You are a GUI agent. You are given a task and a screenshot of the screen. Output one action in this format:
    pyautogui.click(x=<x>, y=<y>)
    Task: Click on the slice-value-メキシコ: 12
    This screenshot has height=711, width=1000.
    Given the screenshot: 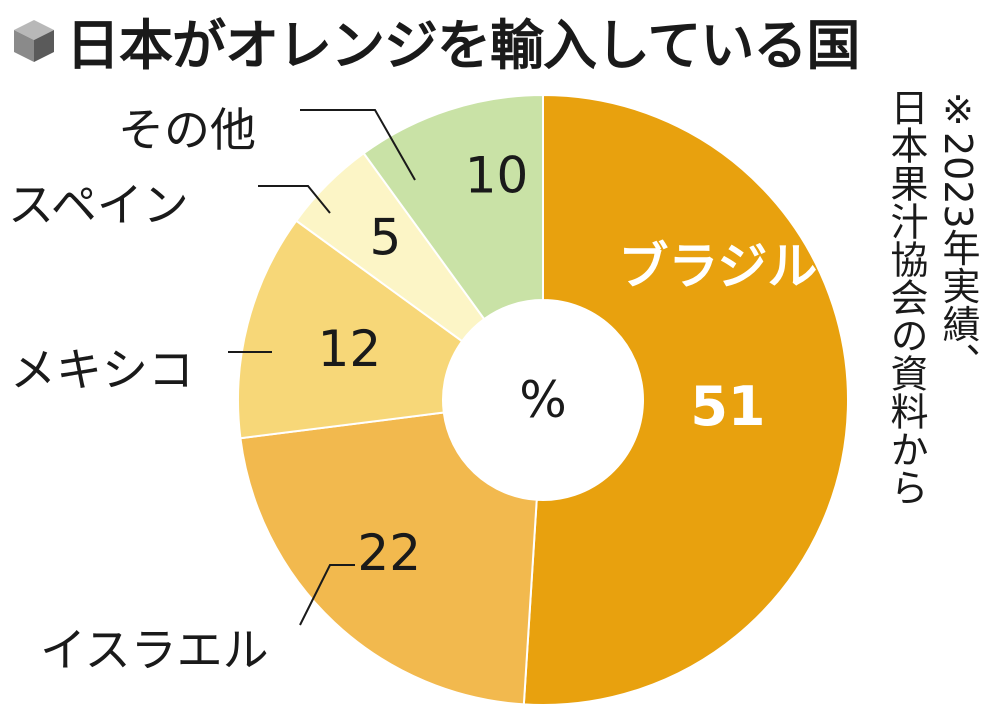 What is the action you would take?
    pyautogui.click(x=350, y=349)
    